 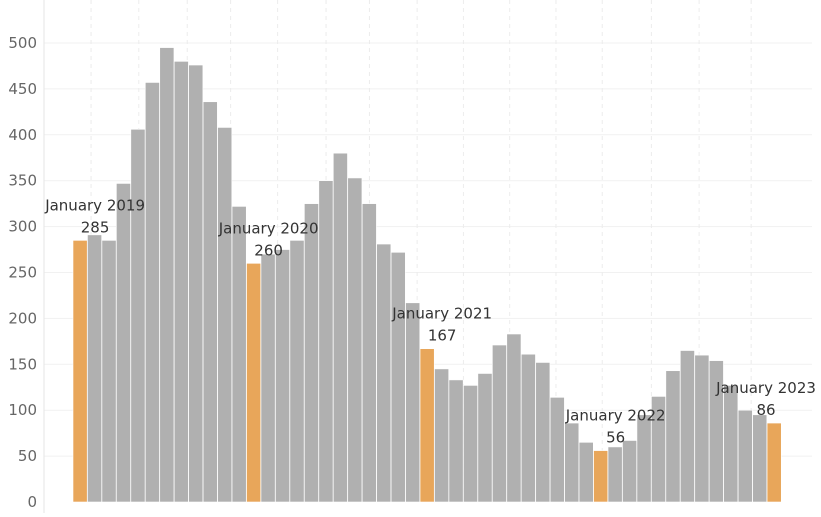 What do you see at coordinates (94, 205) in the screenshot?
I see `annotation-label: January 2019` at bounding box center [94, 205].